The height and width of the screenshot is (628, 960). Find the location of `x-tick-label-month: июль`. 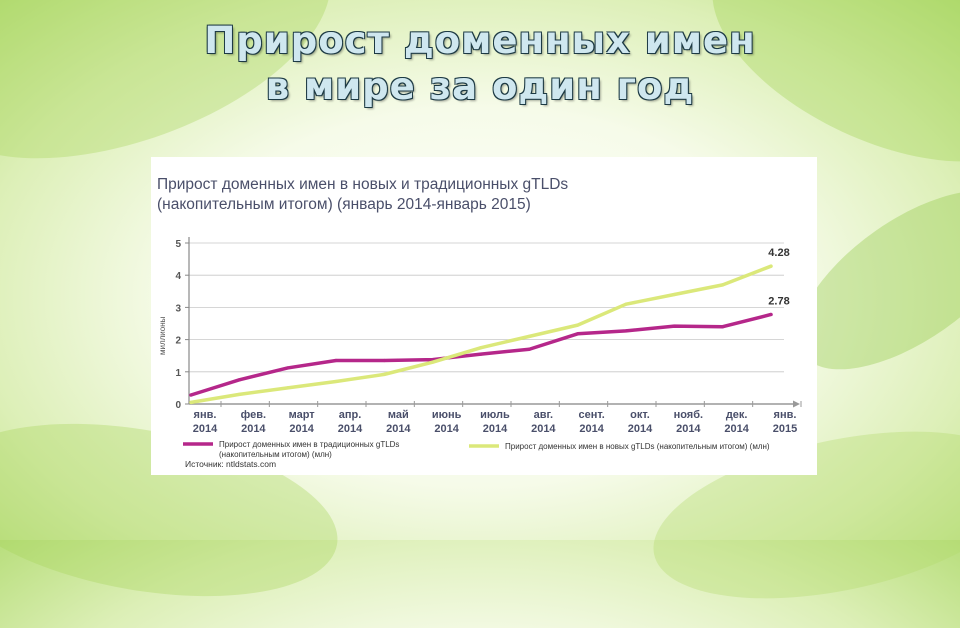

x-tick-label-month: июль is located at coordinates (495, 415).